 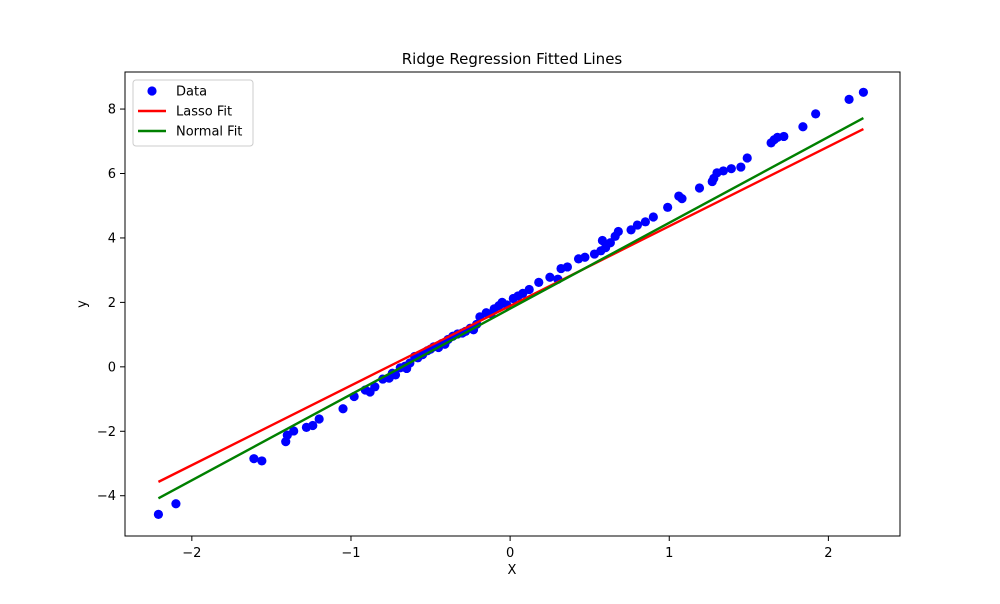 I want to click on legend-marker-data, so click(x=152, y=91).